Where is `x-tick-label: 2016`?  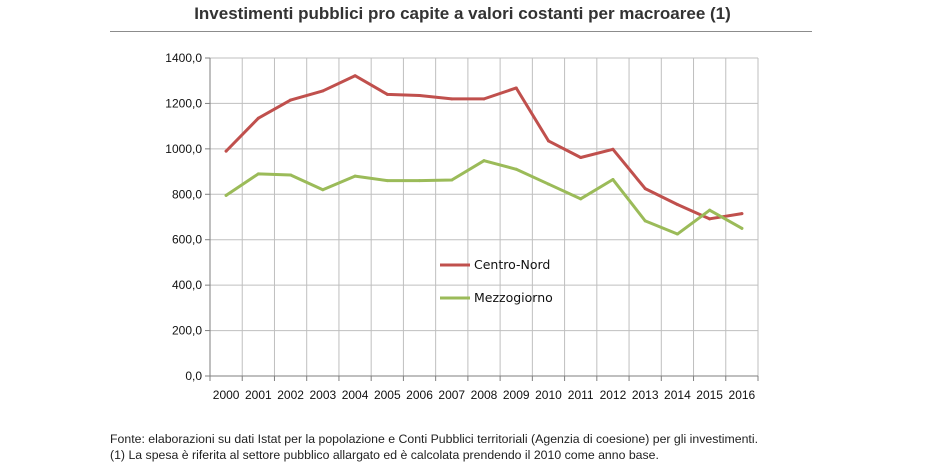 x-tick-label: 2016 is located at coordinates (742, 395).